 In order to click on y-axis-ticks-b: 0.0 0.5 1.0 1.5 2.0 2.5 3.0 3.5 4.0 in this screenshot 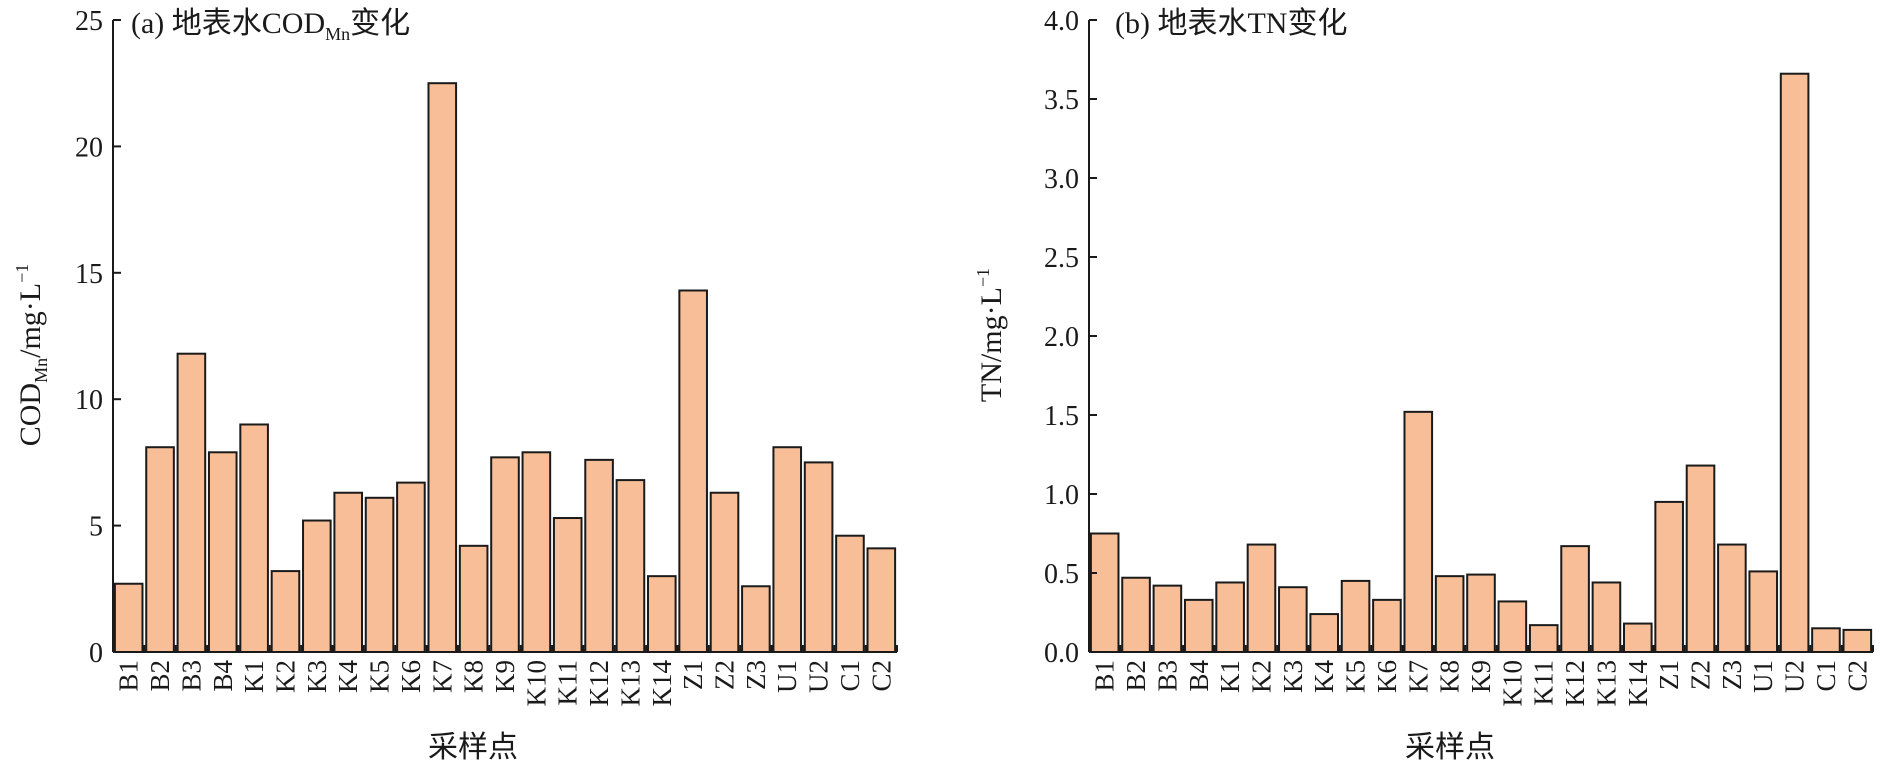, I will do `click(1070, 337)`.